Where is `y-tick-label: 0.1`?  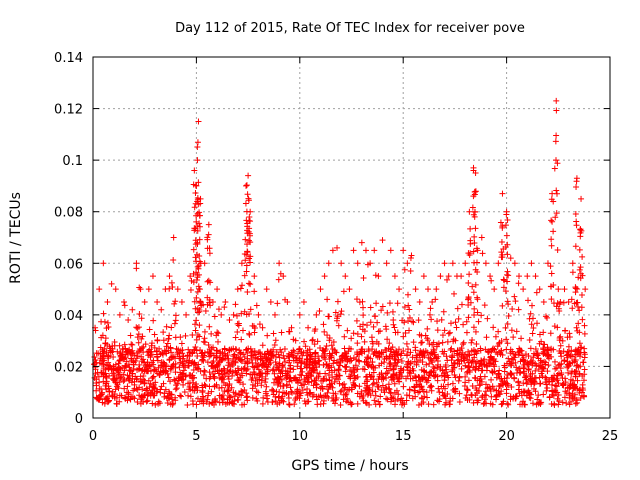
y-tick-label: 0.1 is located at coordinates (72, 161).